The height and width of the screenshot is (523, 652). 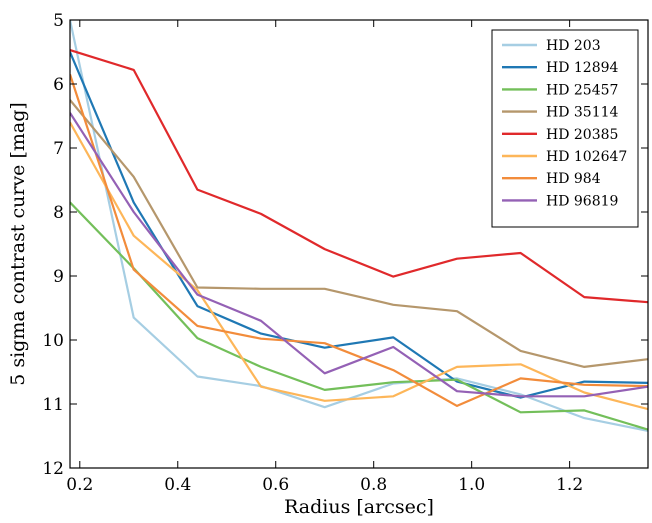 I want to click on x-tick-label: 0.8, so click(x=373, y=485).